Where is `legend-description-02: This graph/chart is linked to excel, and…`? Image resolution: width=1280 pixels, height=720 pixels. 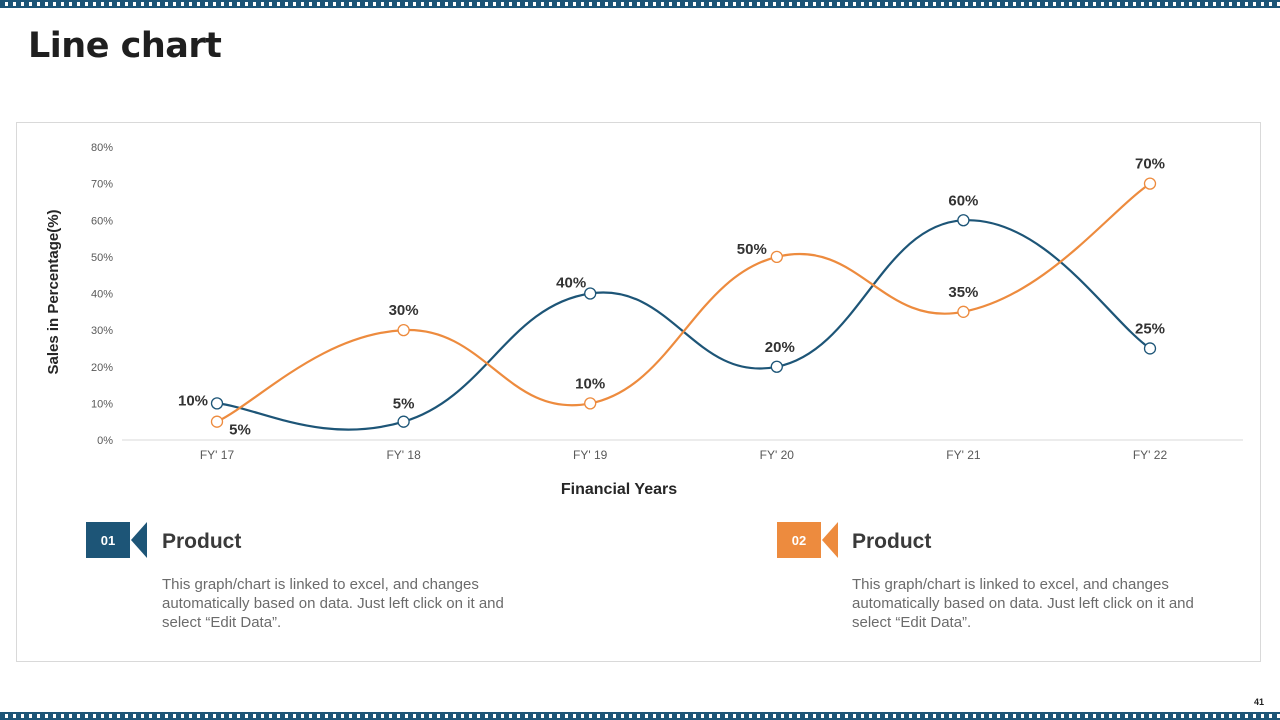
legend-description-02: This graph/chart is linked to excel, and… is located at coordinates (1023, 603).